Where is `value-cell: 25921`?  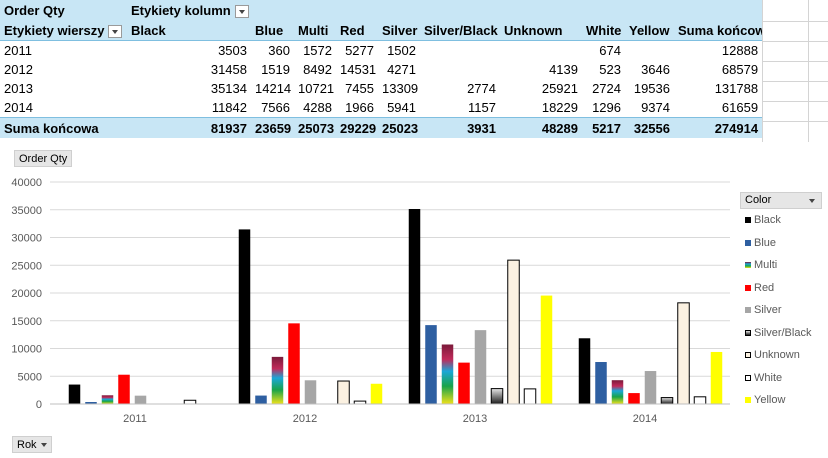
value-cell: 25921 is located at coordinates (559, 88).